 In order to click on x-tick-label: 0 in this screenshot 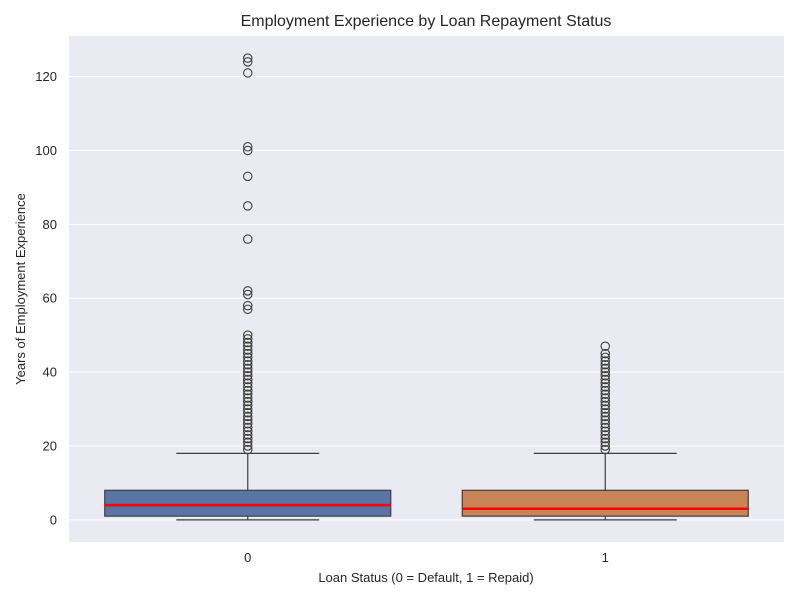, I will do `click(247, 557)`.